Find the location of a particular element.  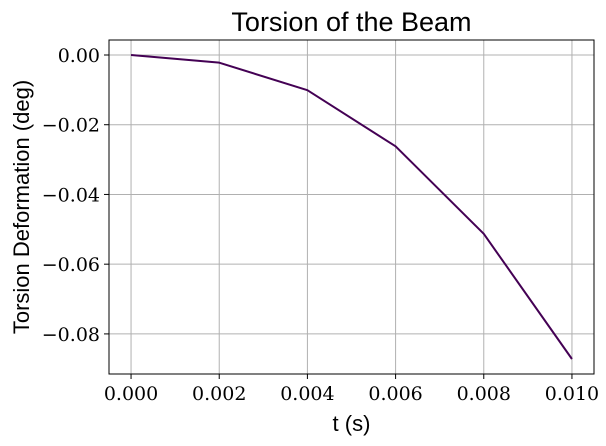

x-tick-label: 0.000 is located at coordinates (131, 394).